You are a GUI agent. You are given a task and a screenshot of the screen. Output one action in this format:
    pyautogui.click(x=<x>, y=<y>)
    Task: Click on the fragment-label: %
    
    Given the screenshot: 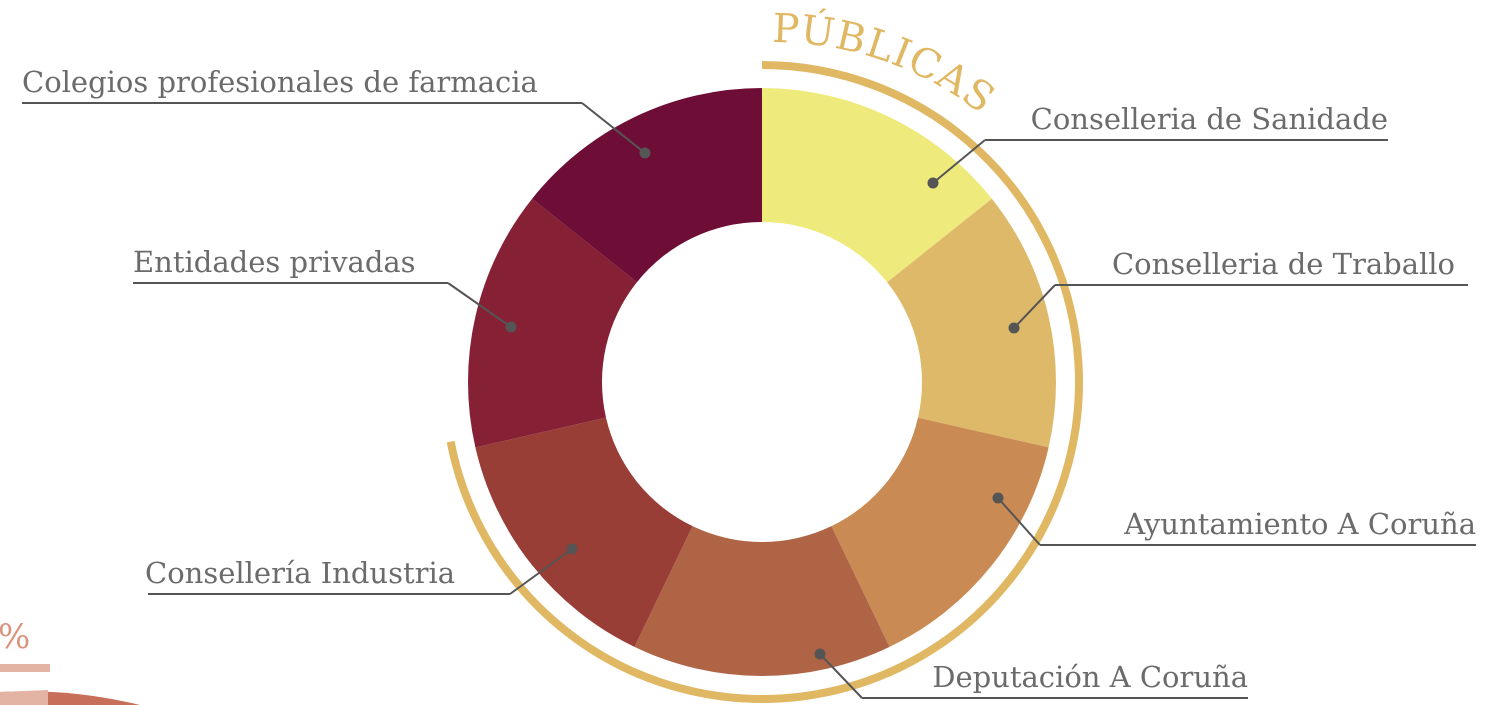 What is the action you would take?
    pyautogui.click(x=15, y=637)
    